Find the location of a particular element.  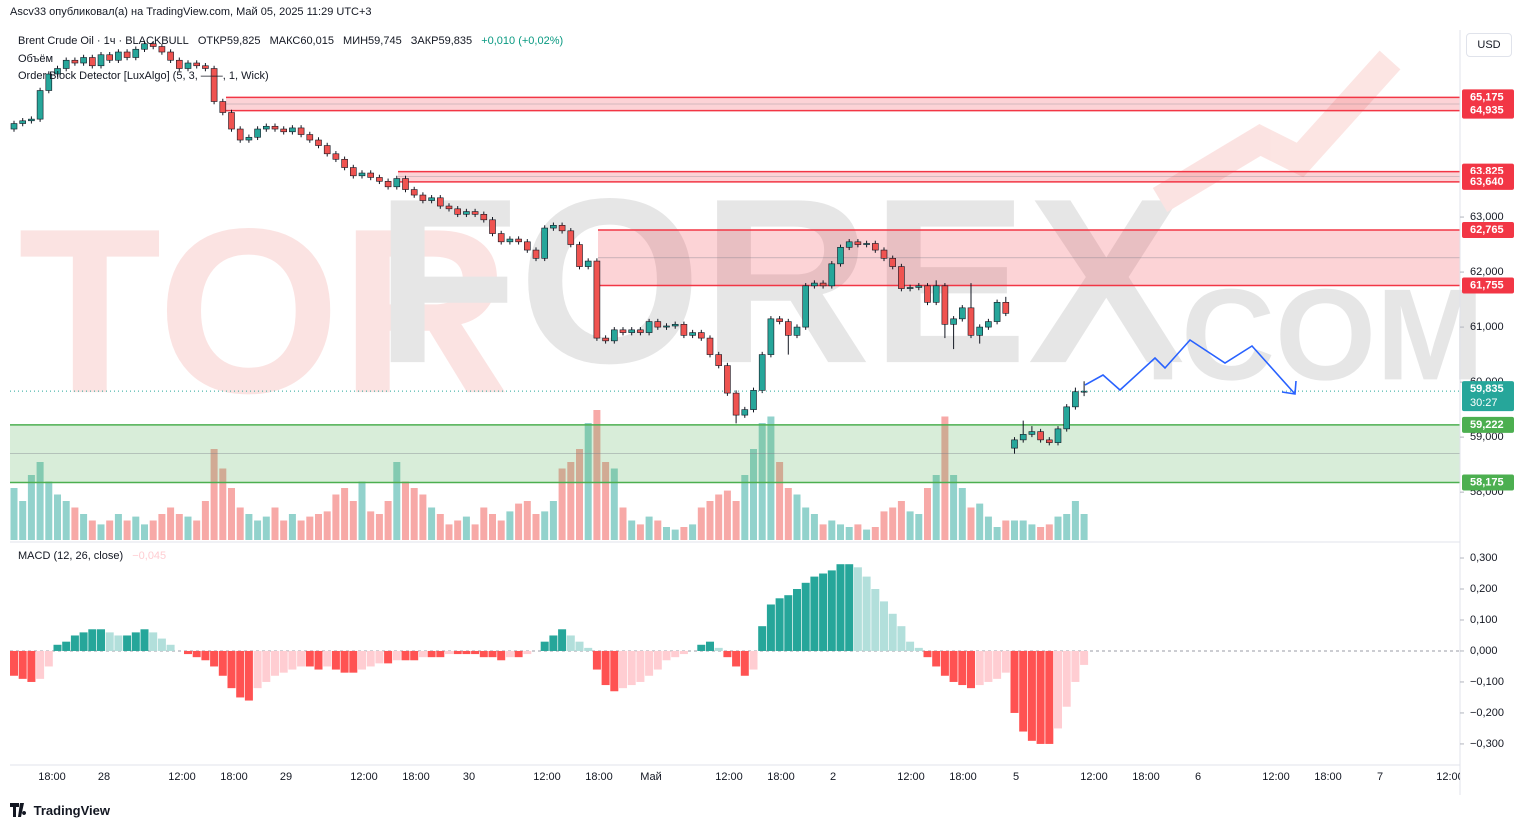

volume-layer is located at coordinates (549, 475).